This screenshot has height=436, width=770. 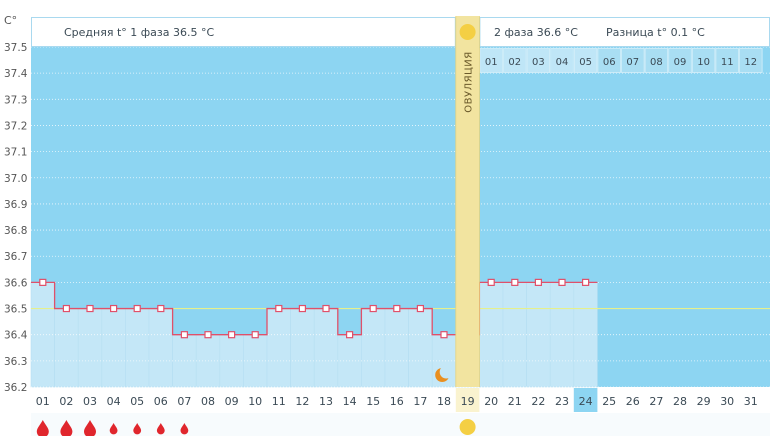 What do you see at coordinates (750, 62) in the screenshot?
I see `phase2-day-label: 12` at bounding box center [750, 62].